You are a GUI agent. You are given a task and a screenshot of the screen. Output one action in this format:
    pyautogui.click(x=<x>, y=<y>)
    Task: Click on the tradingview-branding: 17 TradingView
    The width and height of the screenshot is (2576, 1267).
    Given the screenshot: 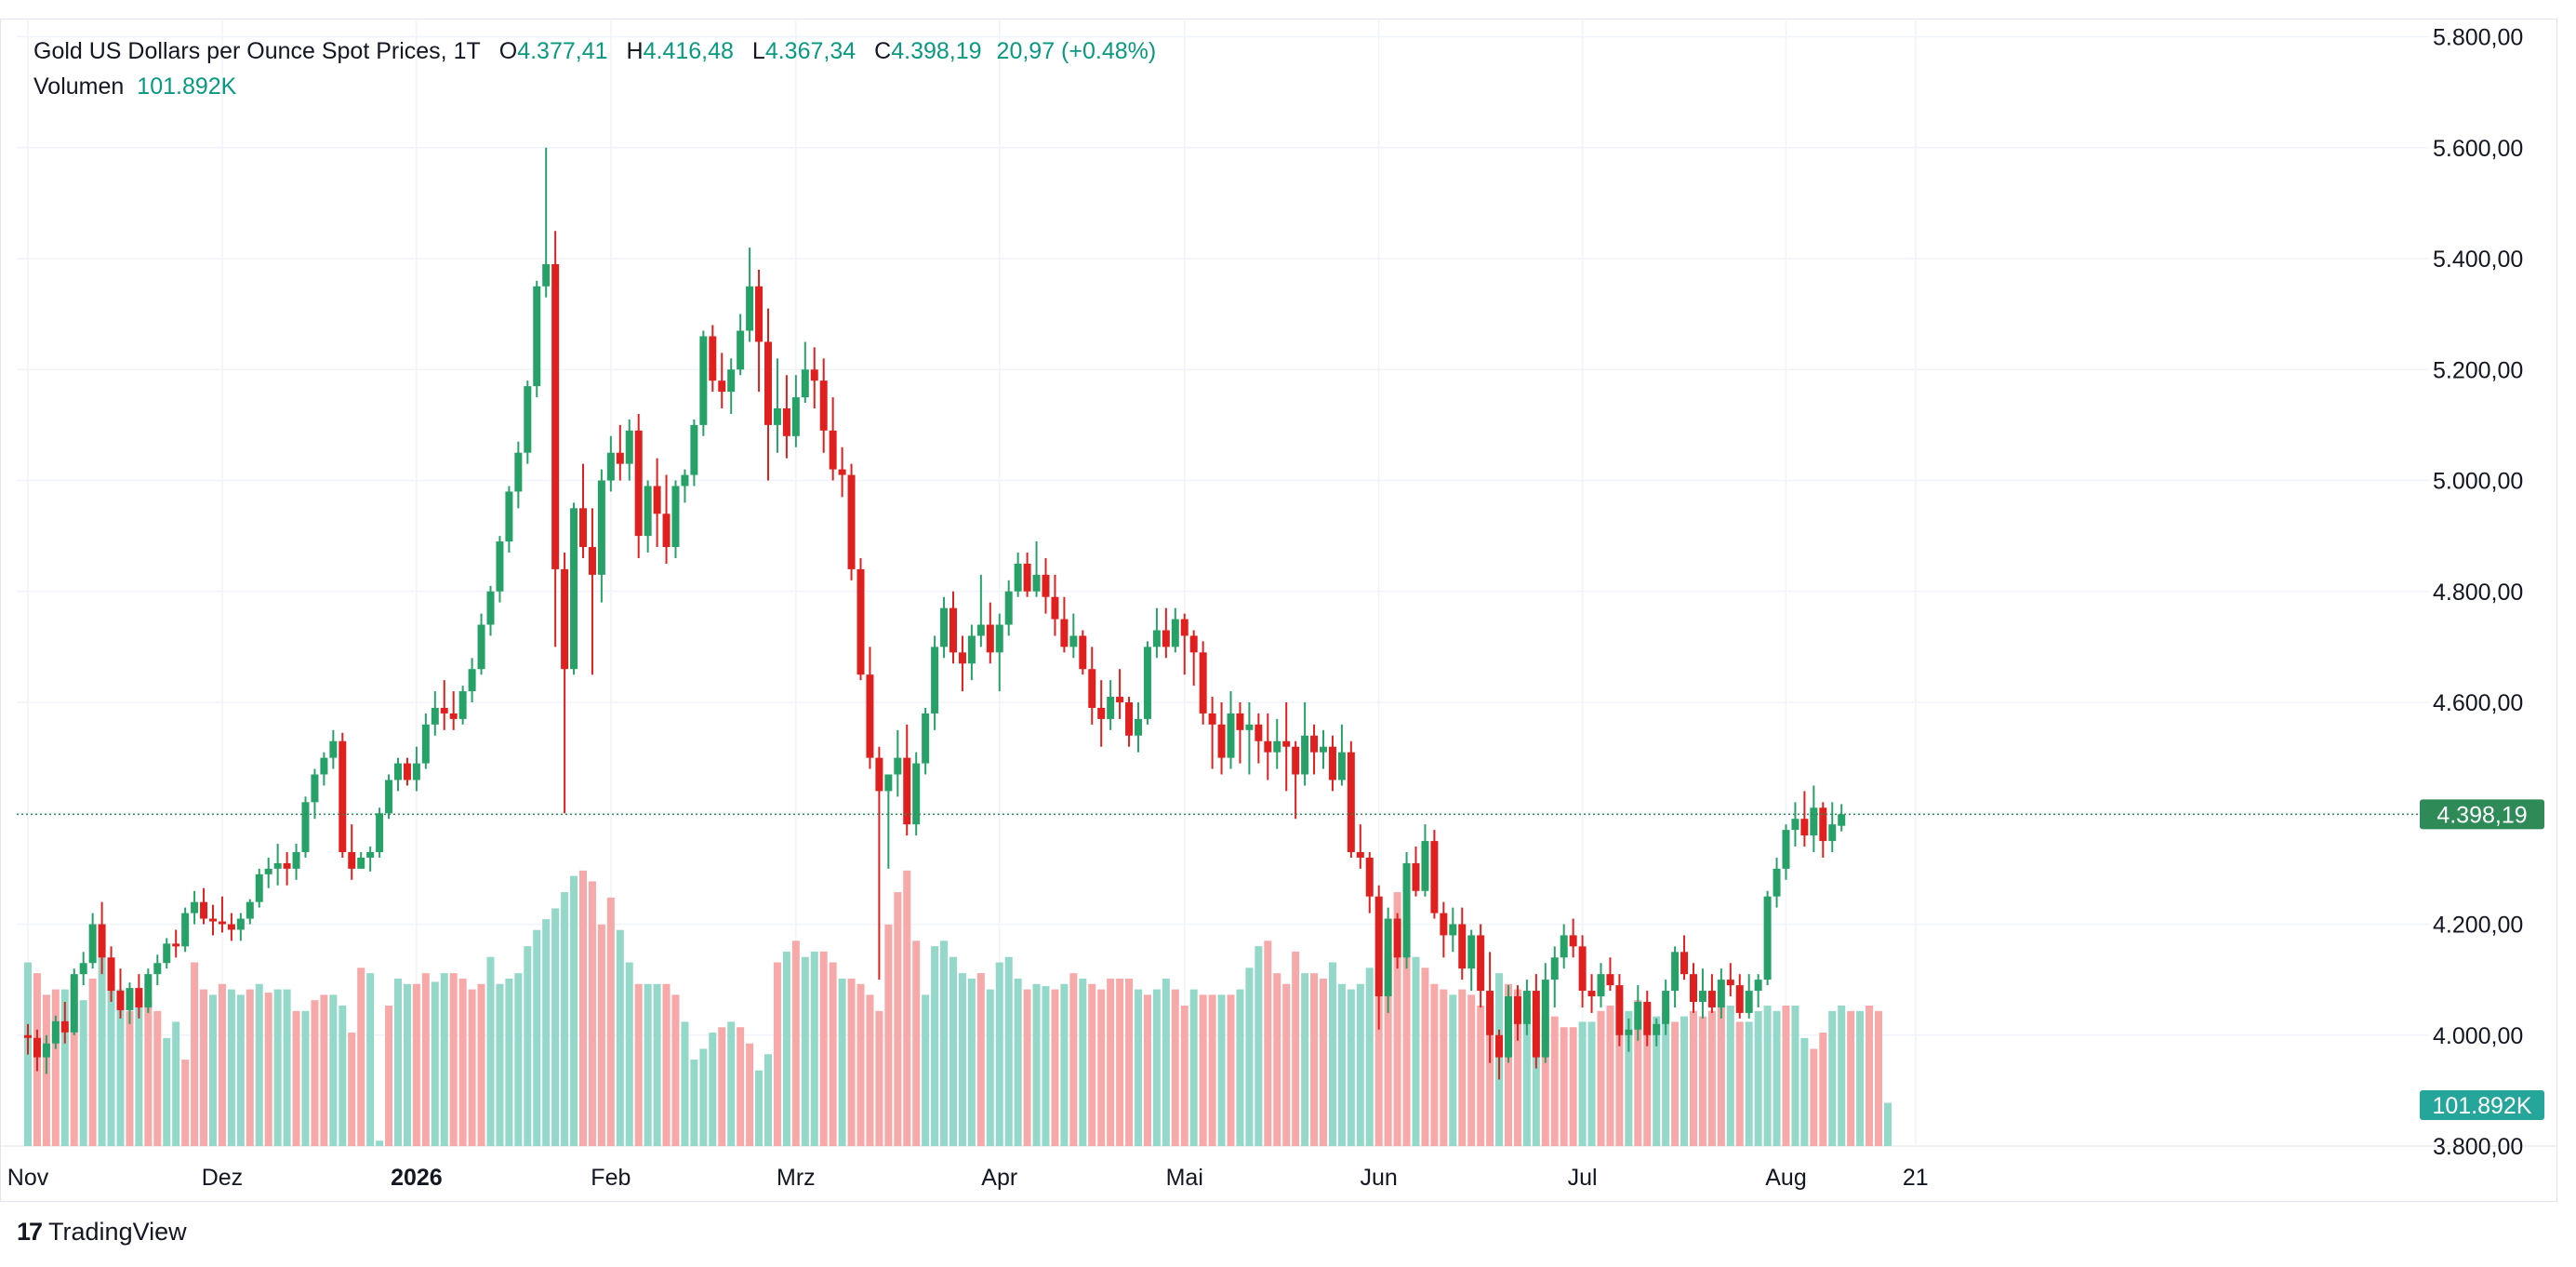 What is the action you would take?
    pyautogui.click(x=102, y=1232)
    